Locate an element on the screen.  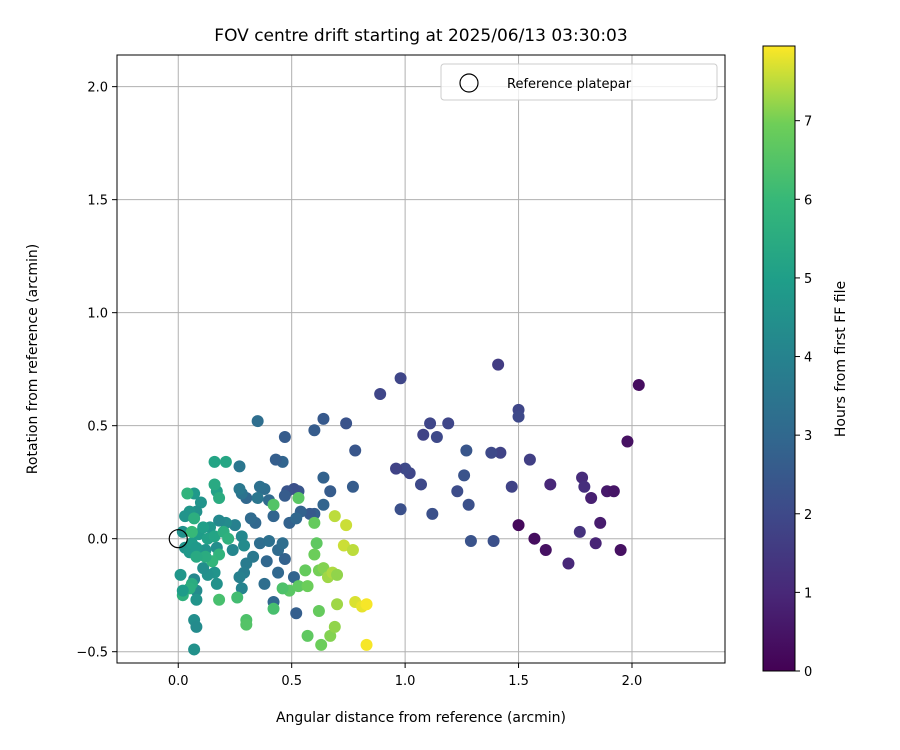
reference-marker-layer is located at coordinates (178, 539).